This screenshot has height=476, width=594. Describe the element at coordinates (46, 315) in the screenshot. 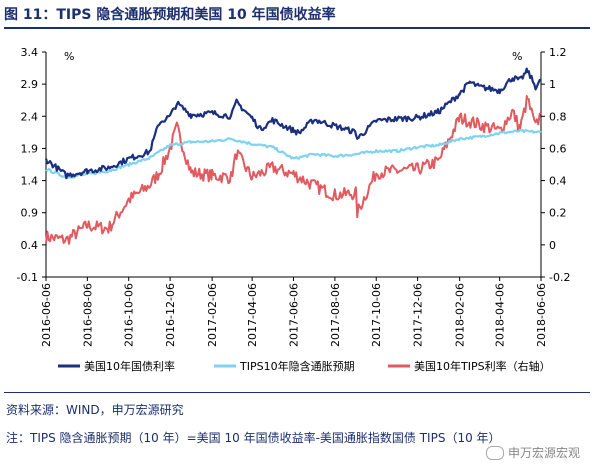

I see `x-tick-label: 2016-06-06` at that location.